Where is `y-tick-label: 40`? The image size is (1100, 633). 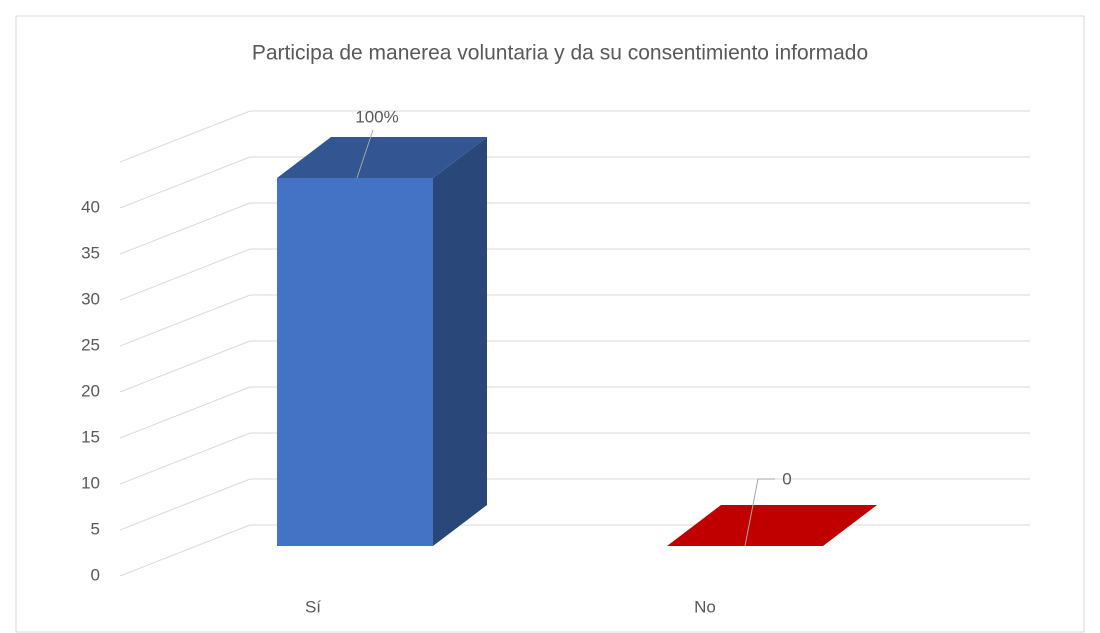 y-tick-label: 40 is located at coordinates (90, 206).